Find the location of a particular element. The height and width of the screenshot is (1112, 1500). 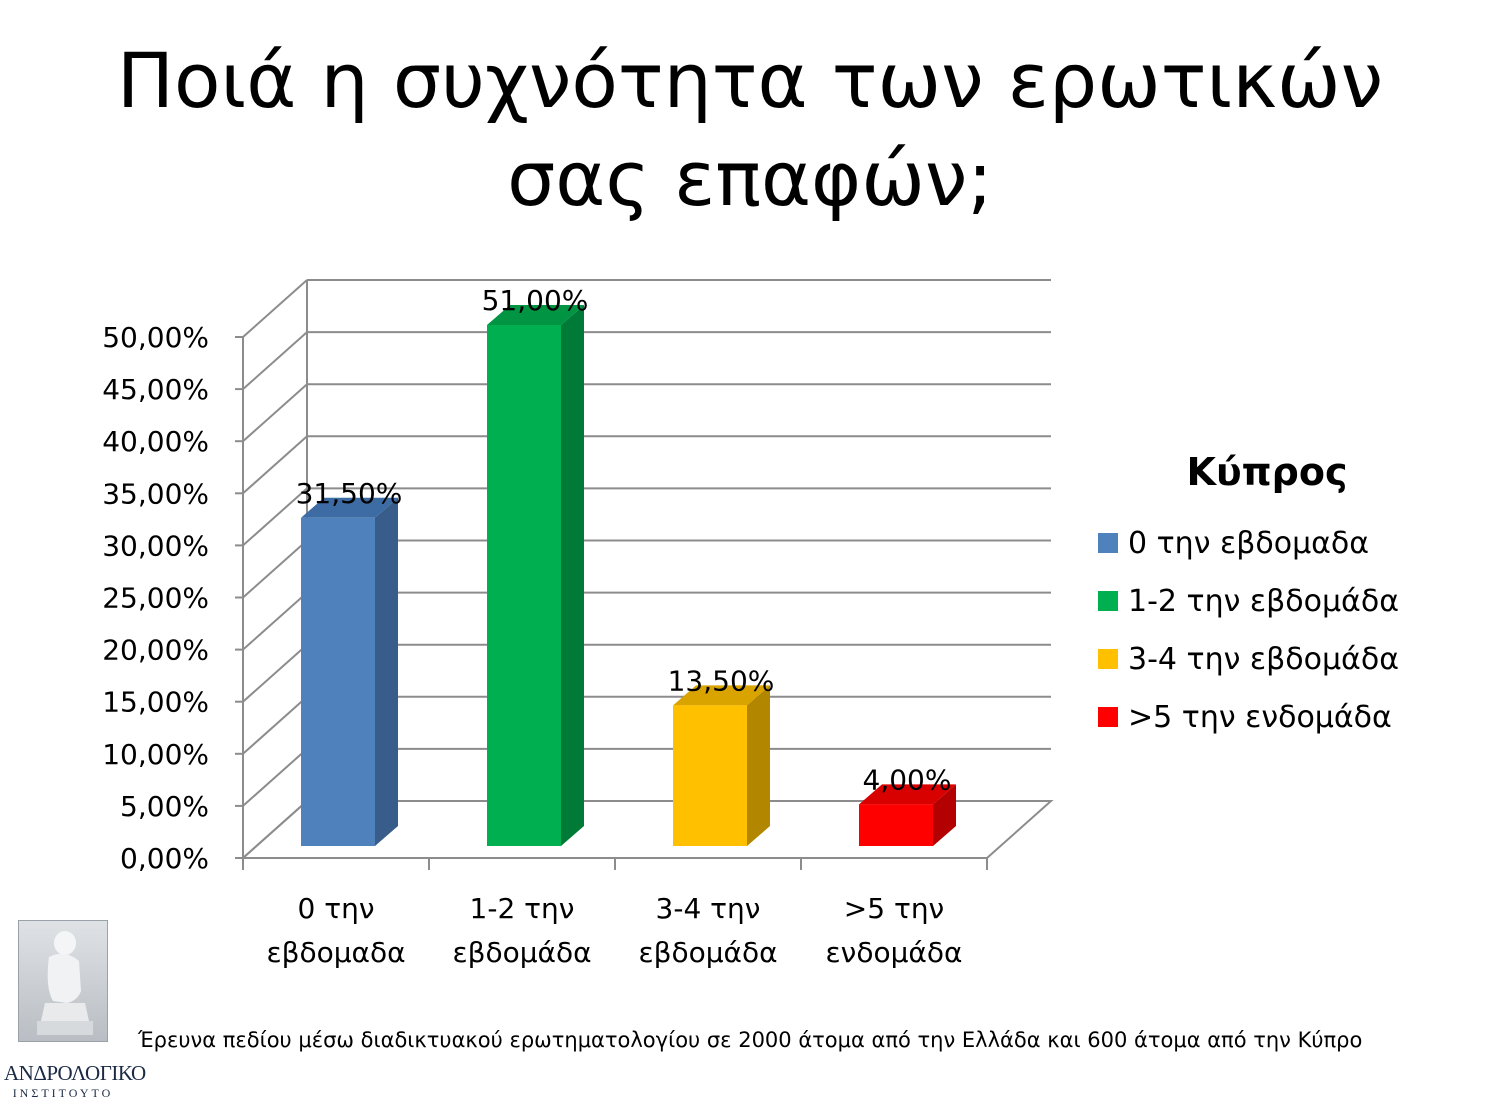

x-tick-label: ενδομάδα is located at coordinates (894, 952).